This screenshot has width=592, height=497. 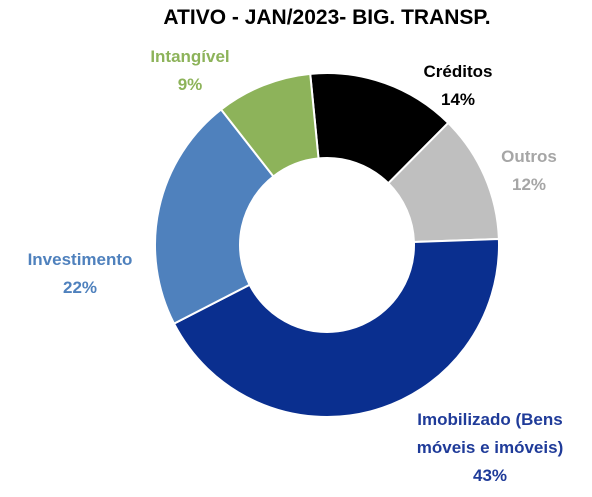 I want to click on category-label: Créditos, so click(x=458, y=71).